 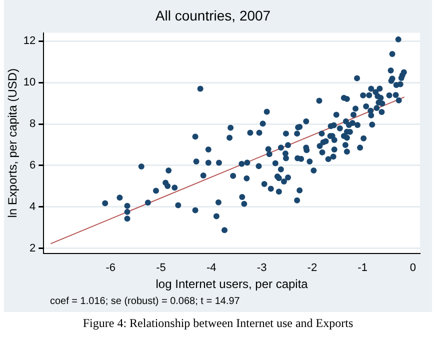 What do you see at coordinates (145, 301) in the screenshot?
I see `text: coef = 1.016; se (robust) = 0.068; t = 14.97` at bounding box center [145, 301].